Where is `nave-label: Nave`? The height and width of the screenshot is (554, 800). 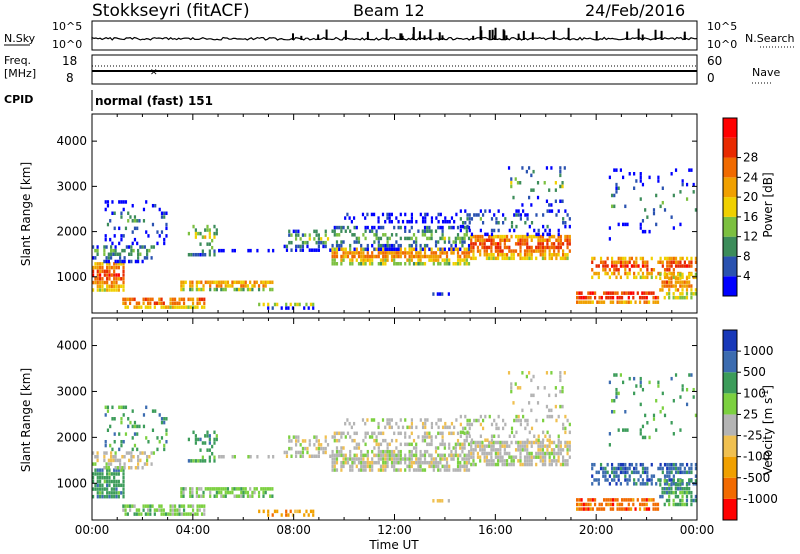 nave-label: Nave is located at coordinates (766, 72).